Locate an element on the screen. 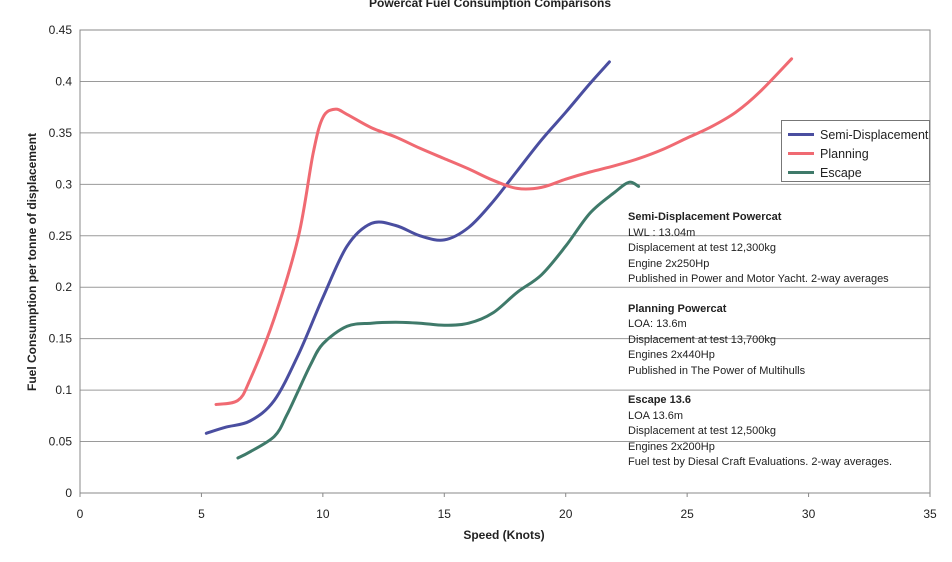  y-tick-label: 0.1 is located at coordinates (63, 390).